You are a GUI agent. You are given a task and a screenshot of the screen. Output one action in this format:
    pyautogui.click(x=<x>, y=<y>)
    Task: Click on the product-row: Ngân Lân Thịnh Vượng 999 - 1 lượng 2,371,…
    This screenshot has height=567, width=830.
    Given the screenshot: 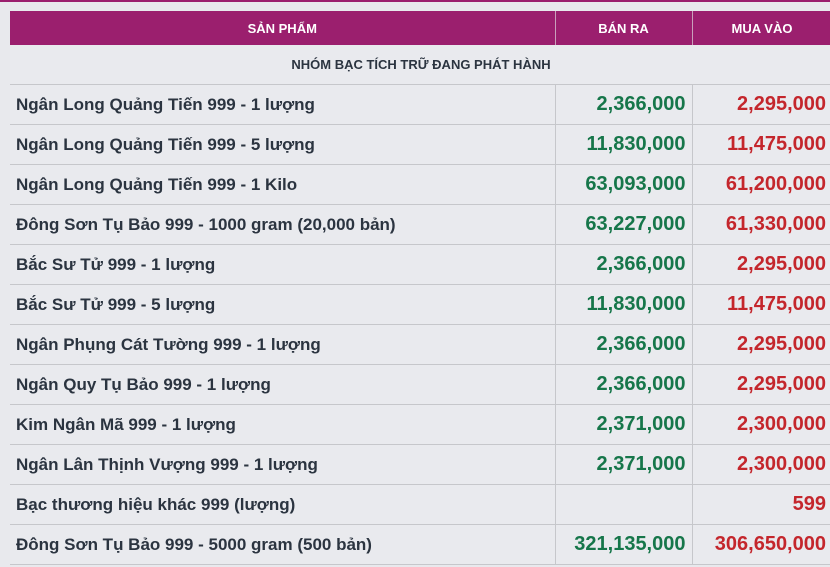 What is the action you would take?
    pyautogui.click(x=420, y=464)
    